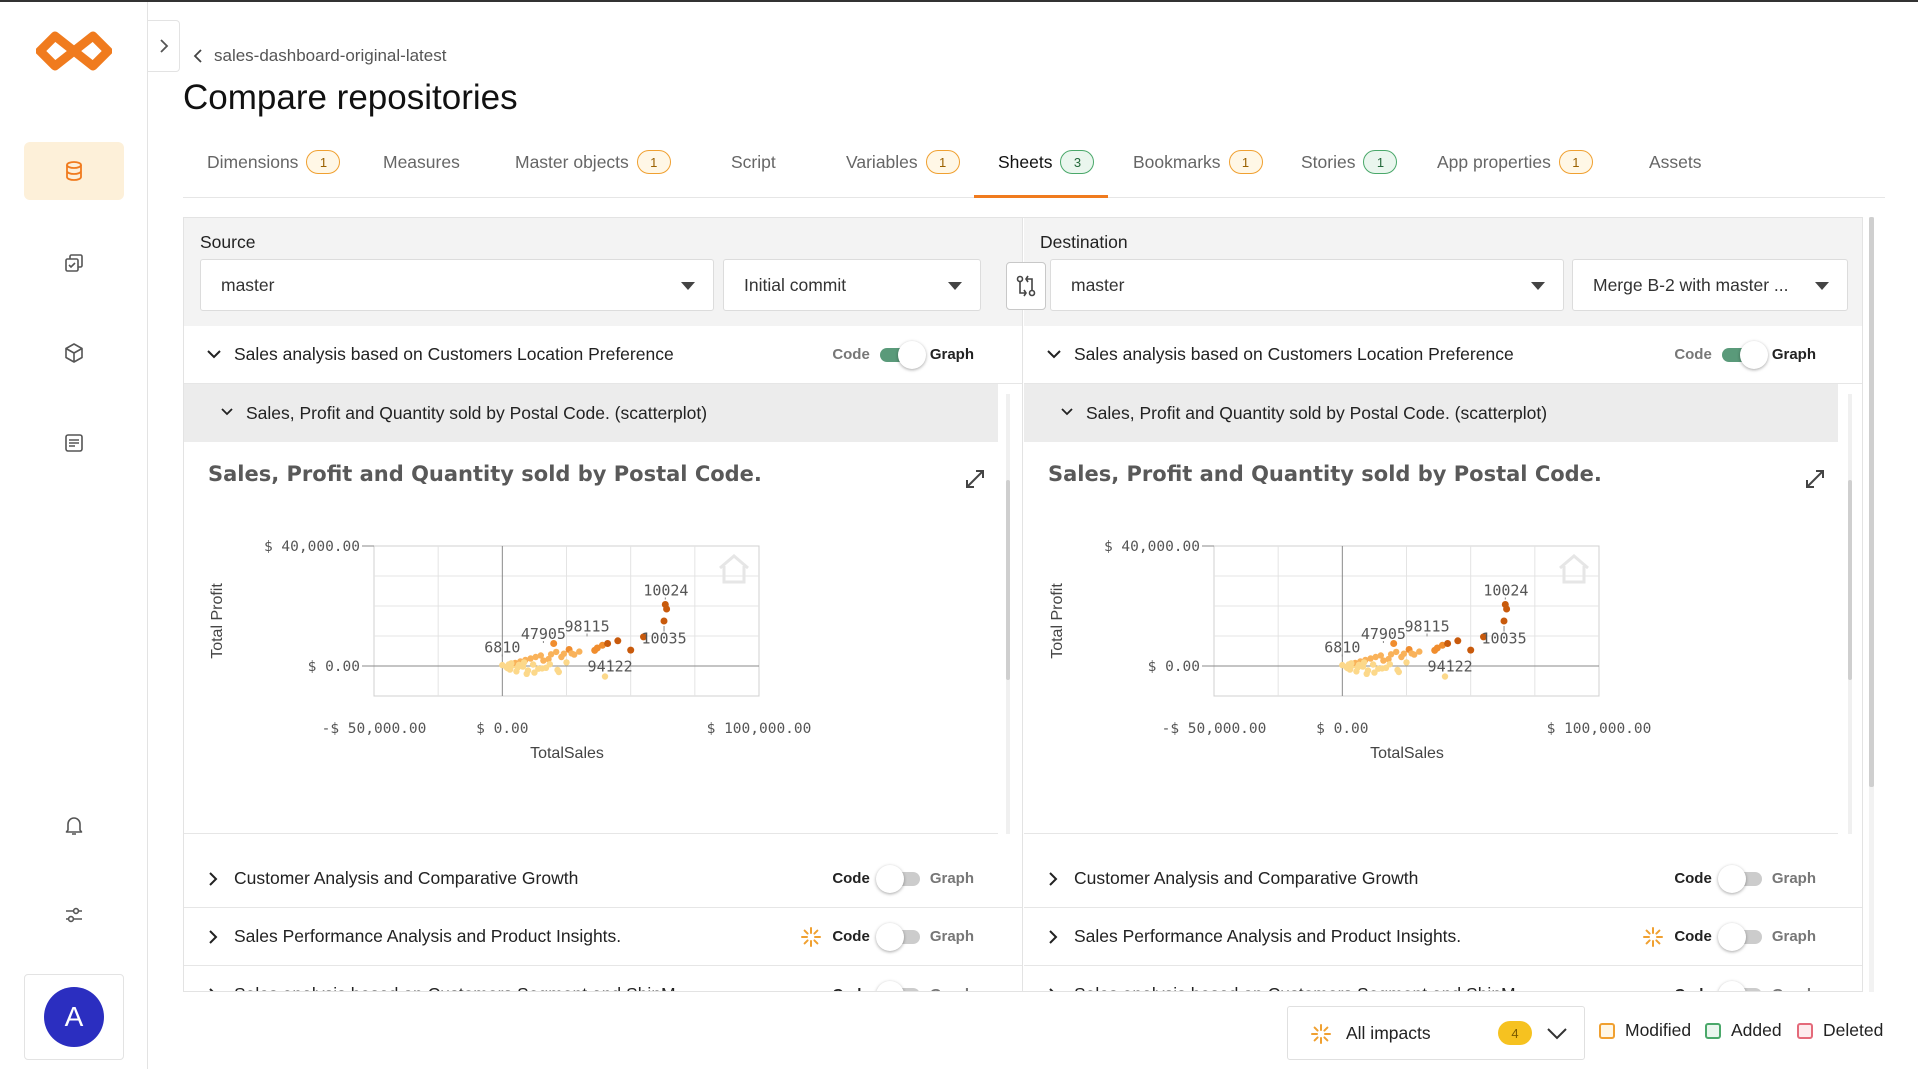  What do you see at coordinates (852, 285) in the screenshot?
I see `source-commit-select: Initial commit` at bounding box center [852, 285].